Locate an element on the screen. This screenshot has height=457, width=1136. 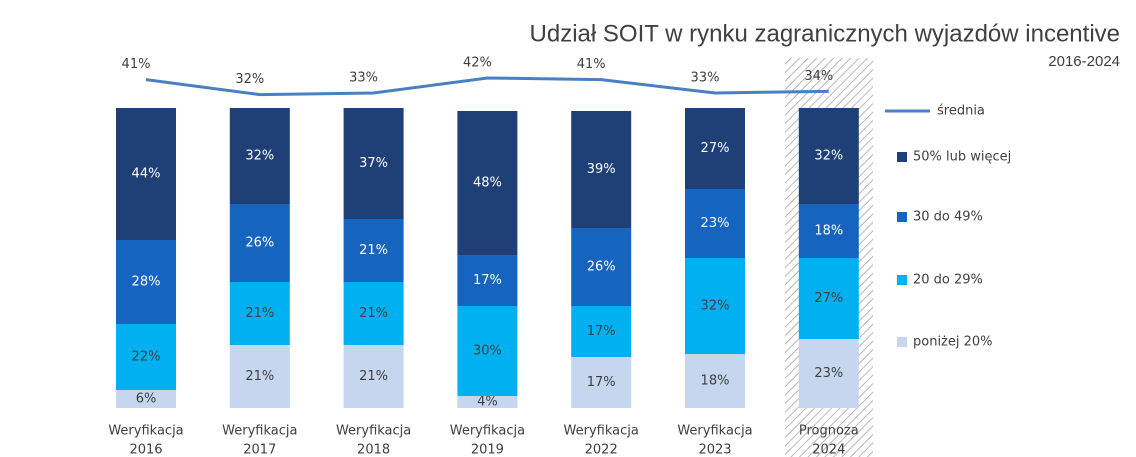
x-tick-label: 2023 is located at coordinates (714, 450).